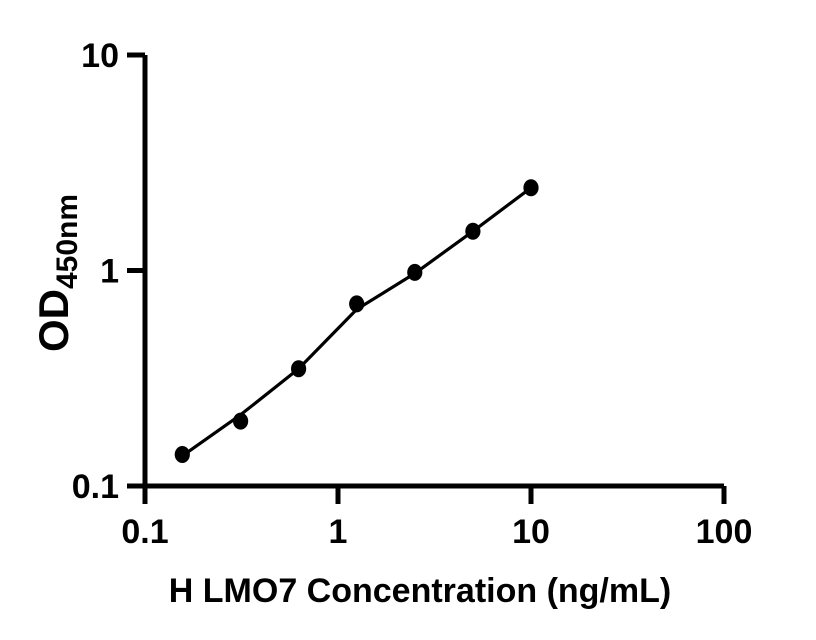 The height and width of the screenshot is (640, 816). What do you see at coordinates (338, 532) in the screenshot?
I see `x-tick-label: 1` at bounding box center [338, 532].